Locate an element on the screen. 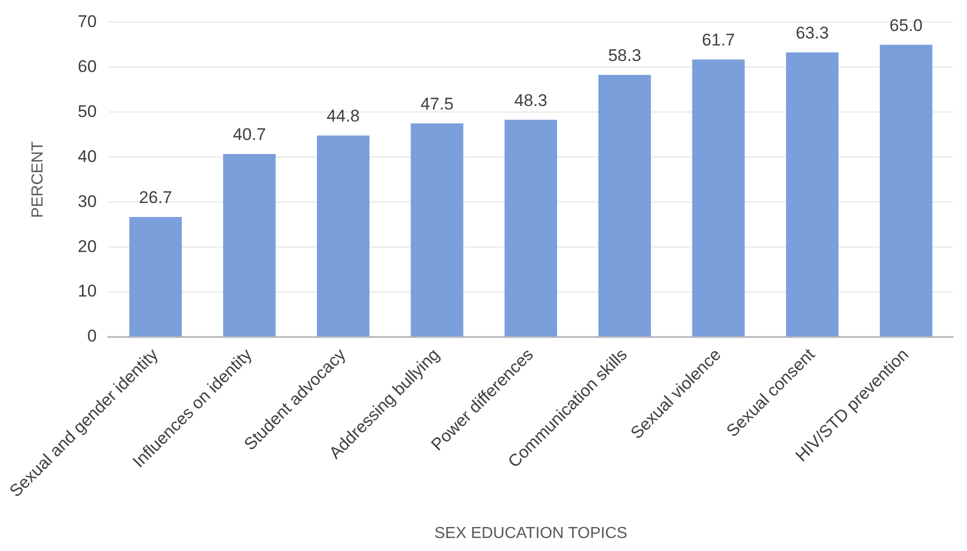  y-tick-label: 10 is located at coordinates (87, 291).